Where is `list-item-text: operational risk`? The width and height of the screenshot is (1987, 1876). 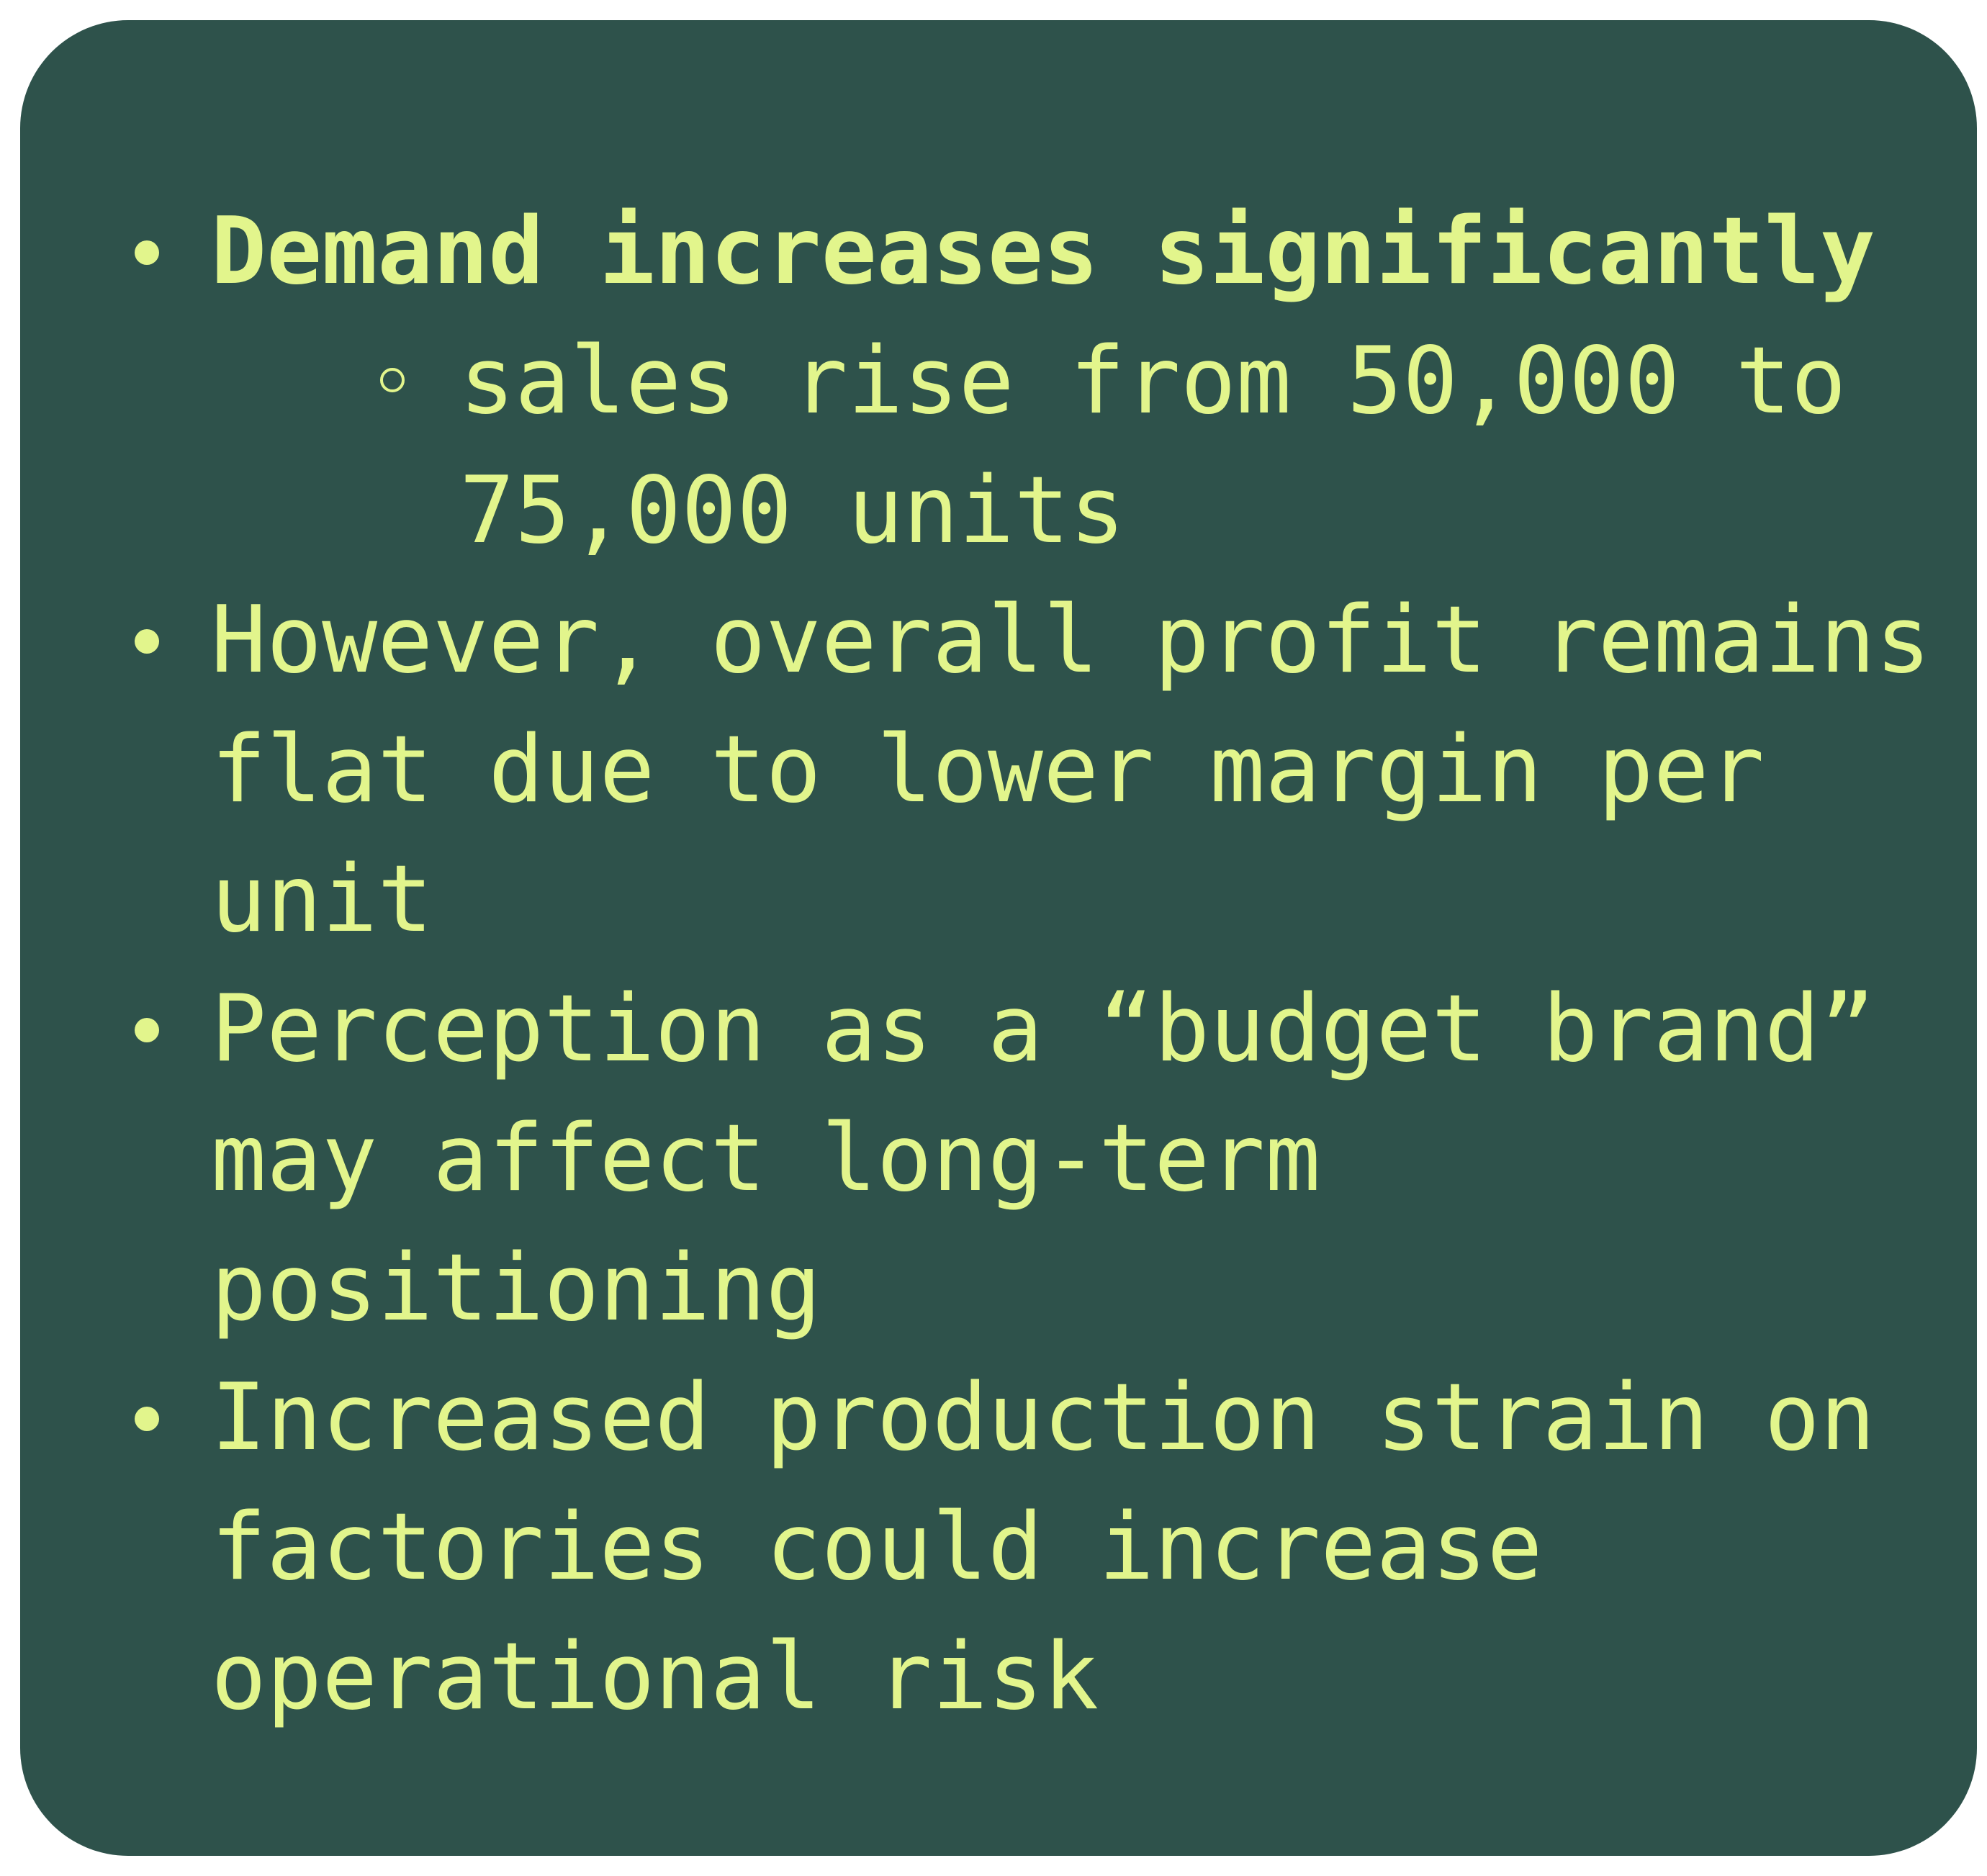
list-item-text: operational risk is located at coordinates (655, 1677).